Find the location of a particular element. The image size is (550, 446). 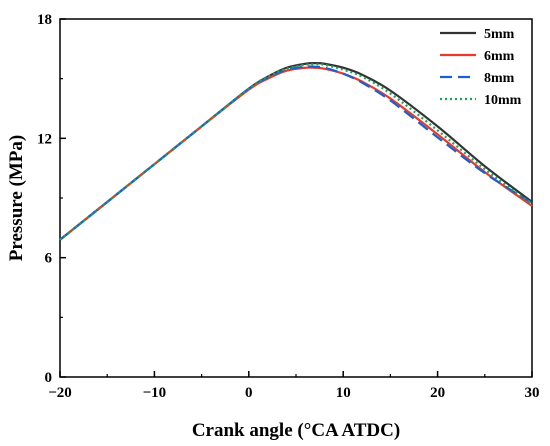

legend-label-6mm: 6mm is located at coordinates (499, 56).